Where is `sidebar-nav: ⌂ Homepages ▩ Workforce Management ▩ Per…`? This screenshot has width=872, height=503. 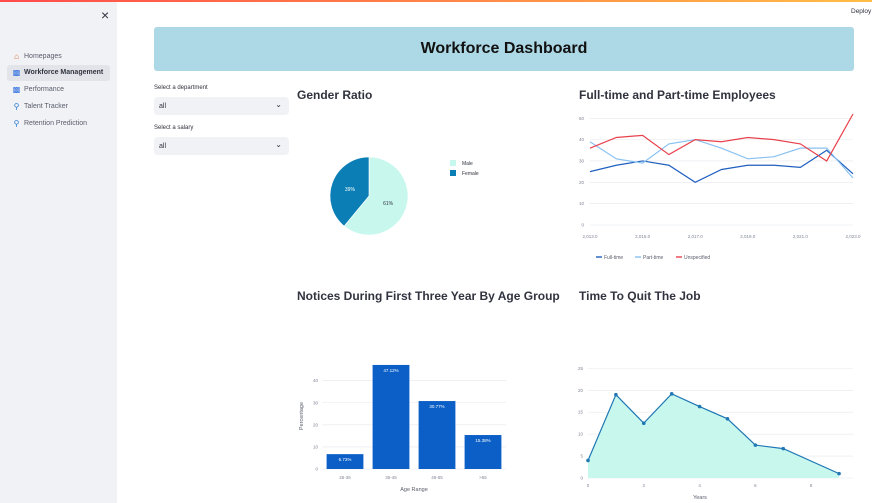
sidebar-nav: ⌂ Homepages ▩ Workforce Management ▩ Per… is located at coordinates (58, 90).